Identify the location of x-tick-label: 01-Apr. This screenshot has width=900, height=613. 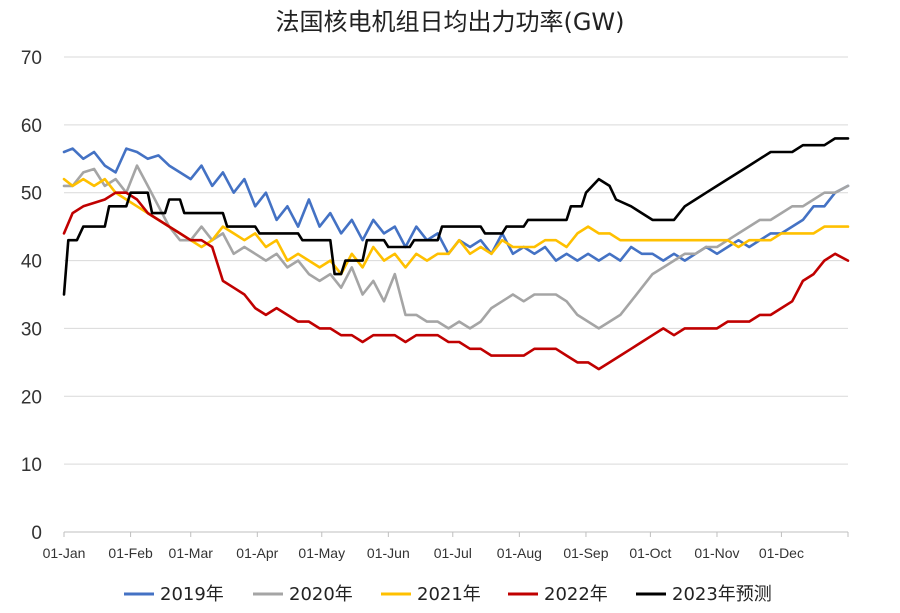
(257, 553).